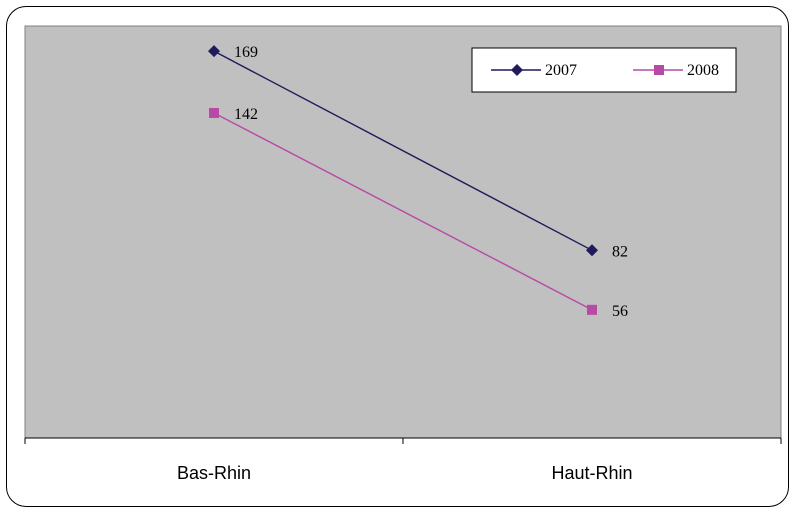 This screenshot has width=795, height=513. What do you see at coordinates (604, 70) in the screenshot?
I see `legend: 2007 2008` at bounding box center [604, 70].